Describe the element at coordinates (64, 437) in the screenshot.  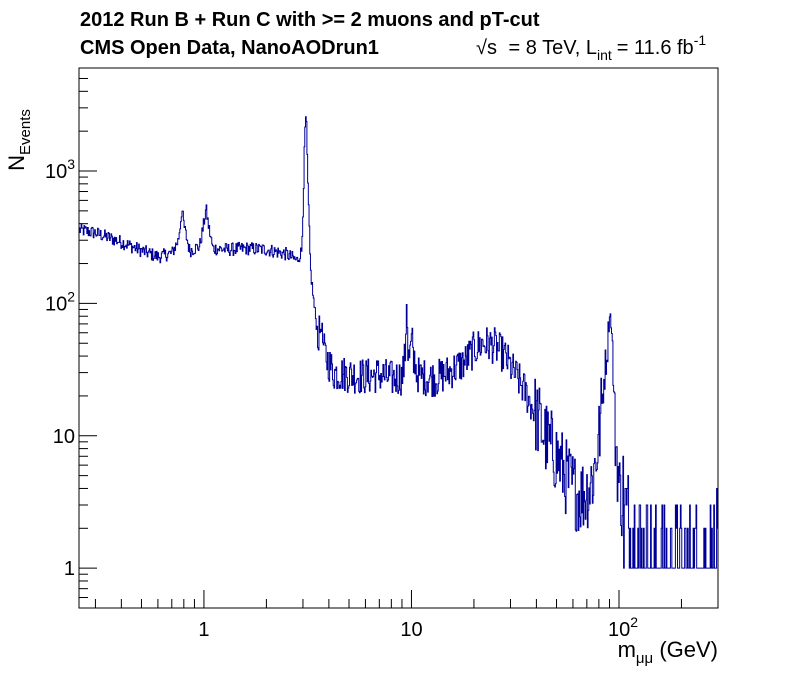
I see `y-tick-label: 10` at that location.